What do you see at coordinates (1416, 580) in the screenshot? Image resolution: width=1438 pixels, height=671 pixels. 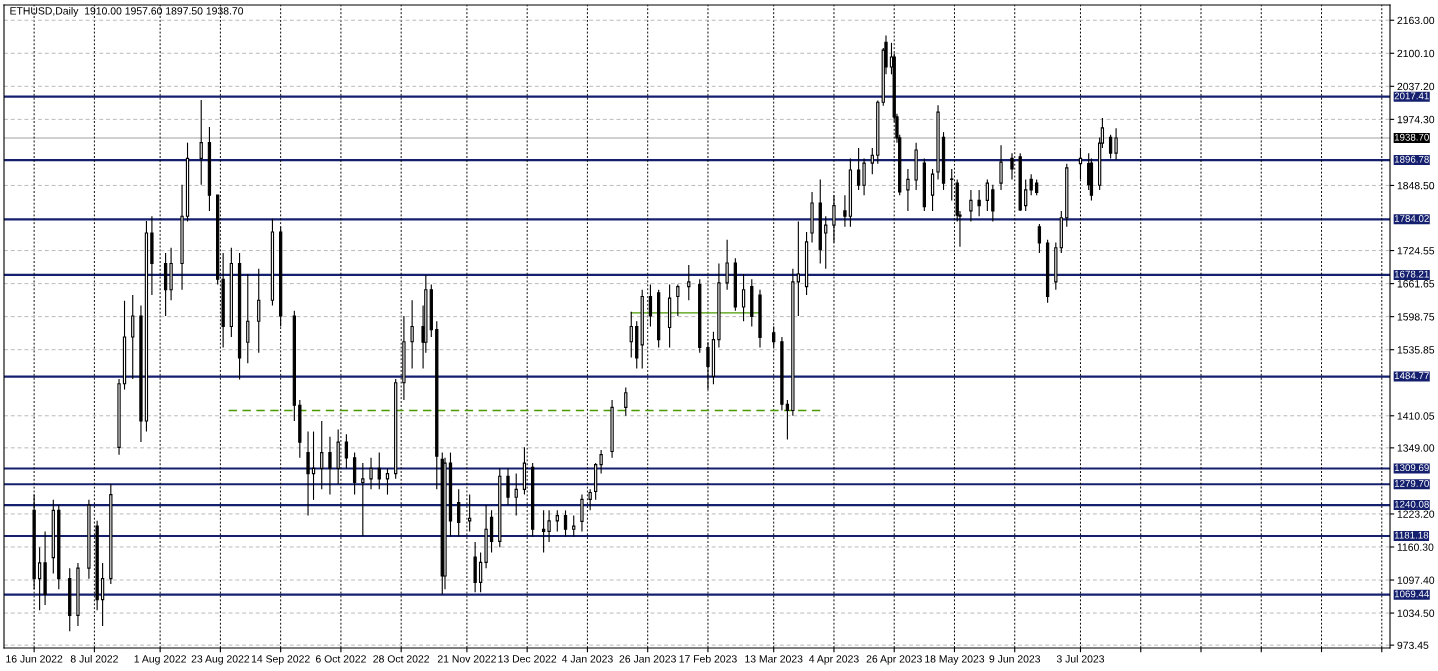 I see `y-tick-label: 1097.40` at bounding box center [1416, 580].